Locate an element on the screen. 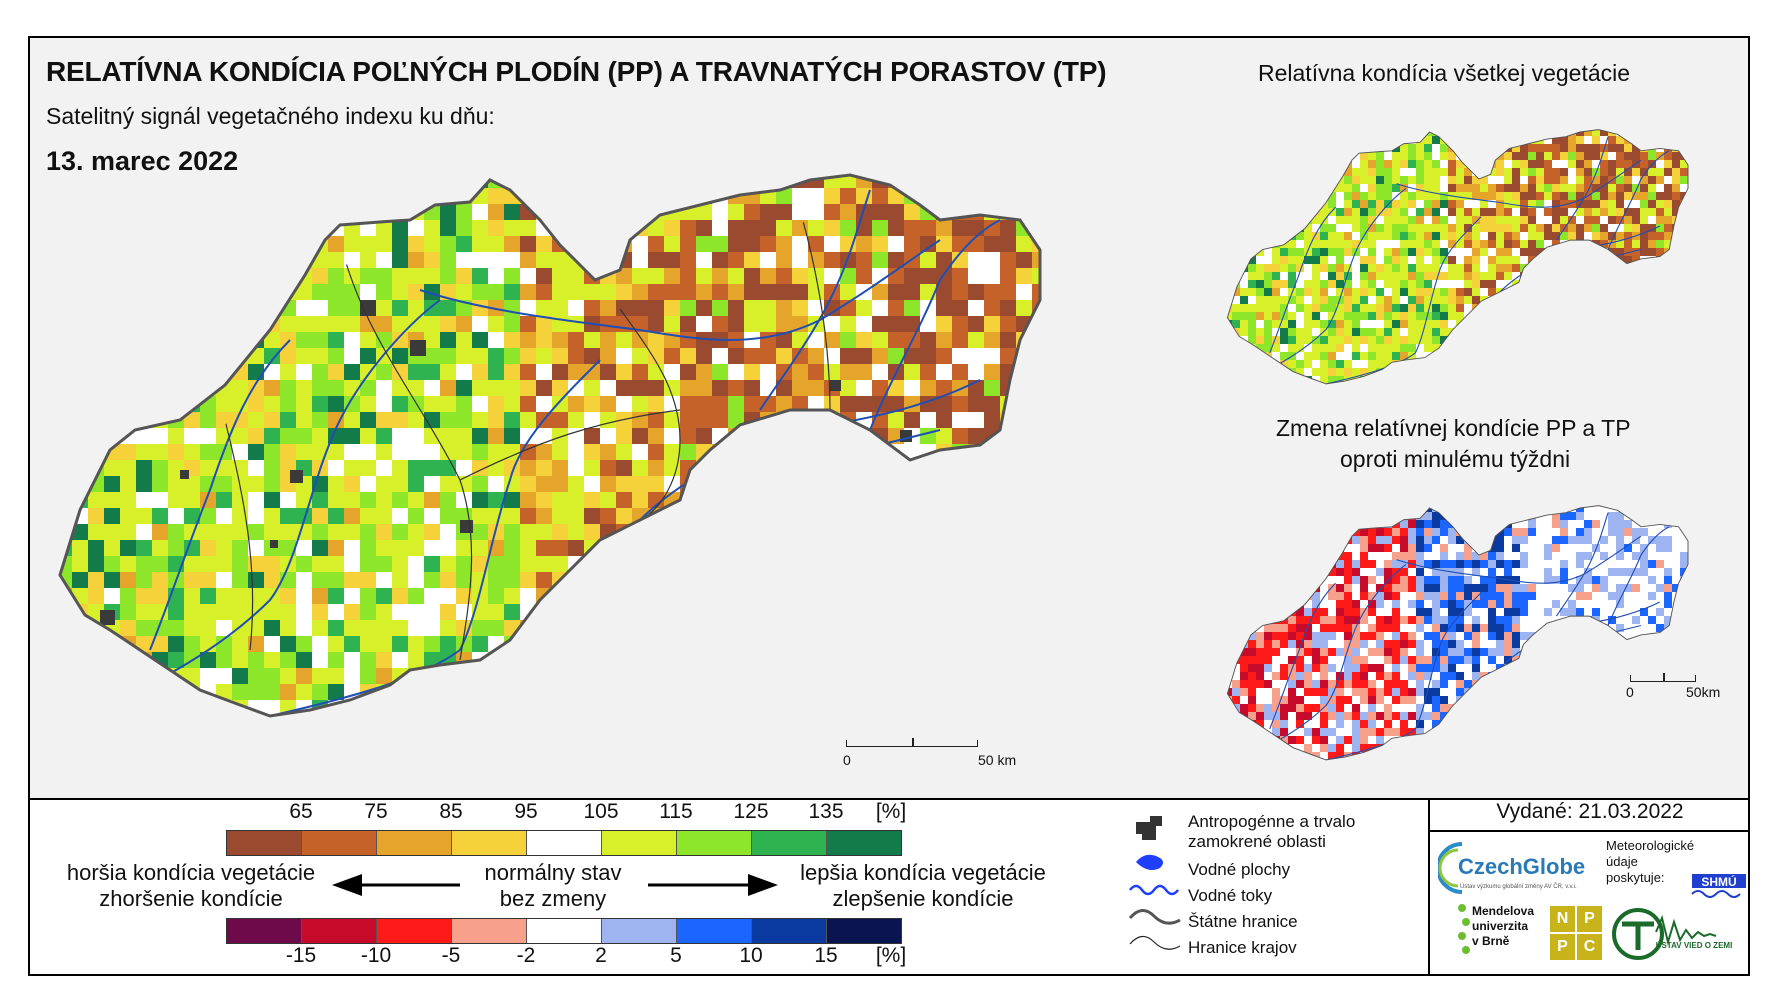  scale-start: 0 is located at coordinates (847, 760).